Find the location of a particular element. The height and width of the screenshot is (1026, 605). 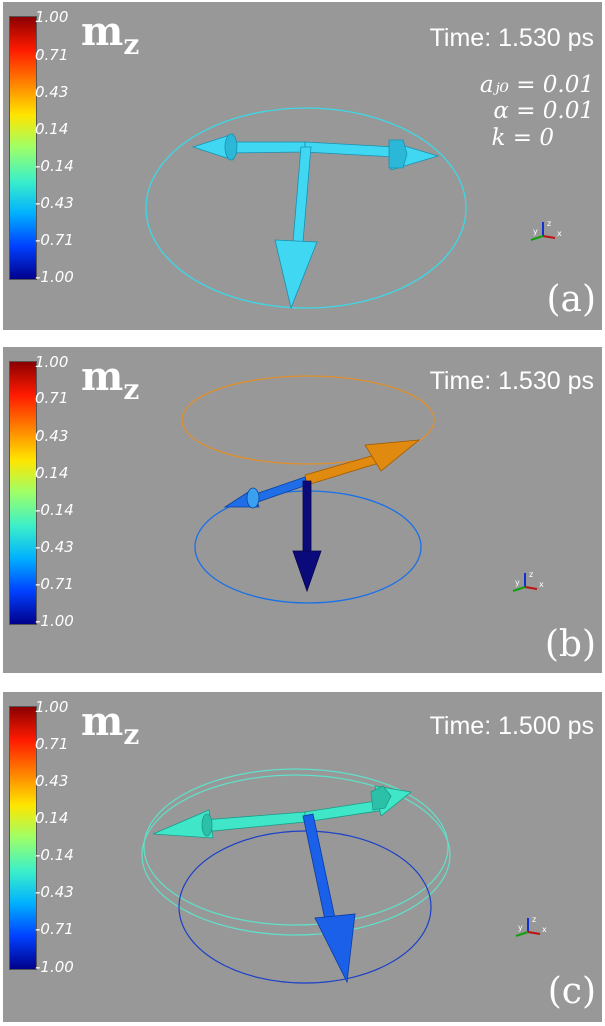

spin-scene-a is located at coordinates (306, 208).